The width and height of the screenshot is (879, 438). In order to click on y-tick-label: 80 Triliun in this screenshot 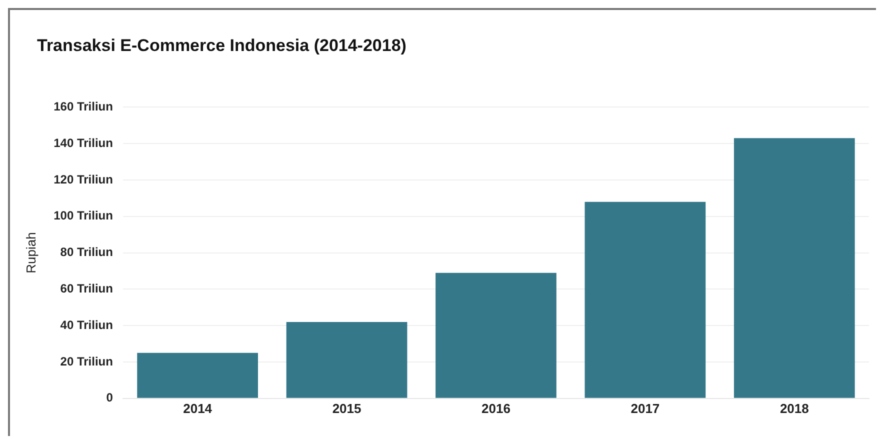, I will do `click(86, 252)`.